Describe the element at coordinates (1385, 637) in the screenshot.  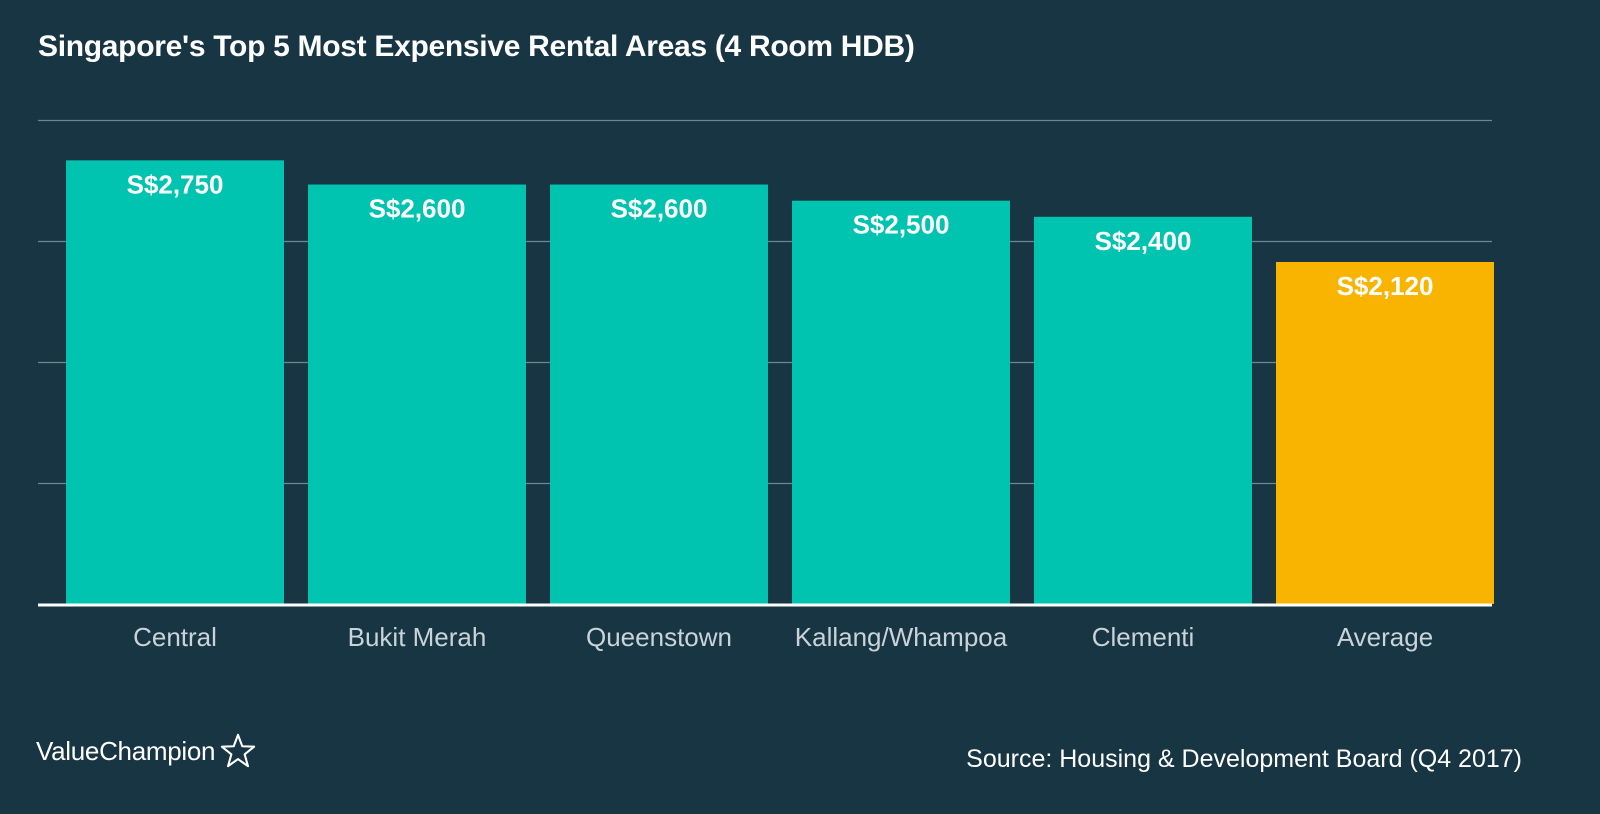
I see `category-label: Average` at that location.